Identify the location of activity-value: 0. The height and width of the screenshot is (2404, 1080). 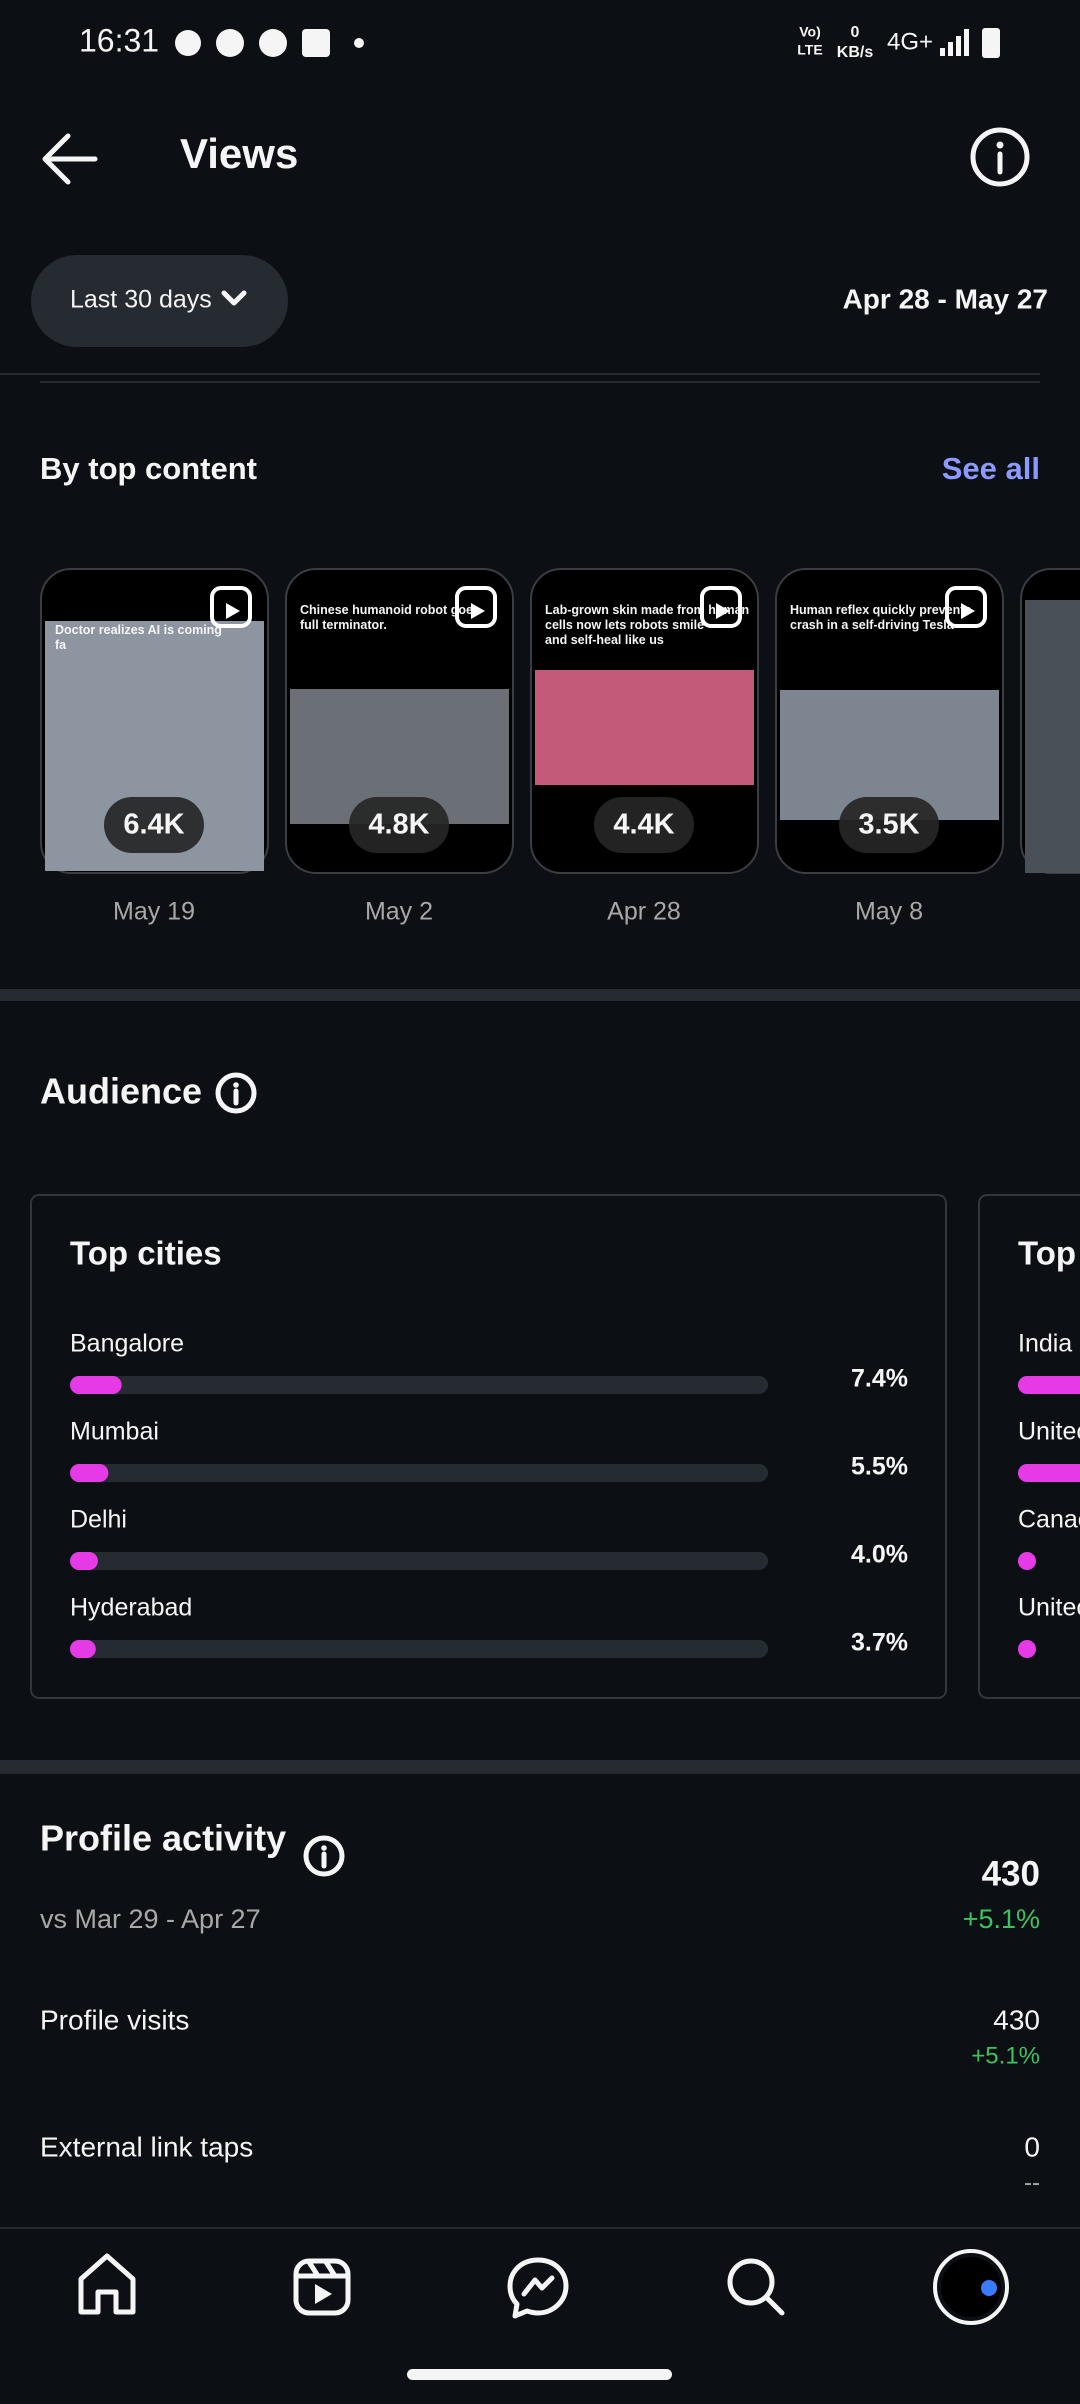
(1032, 2146).